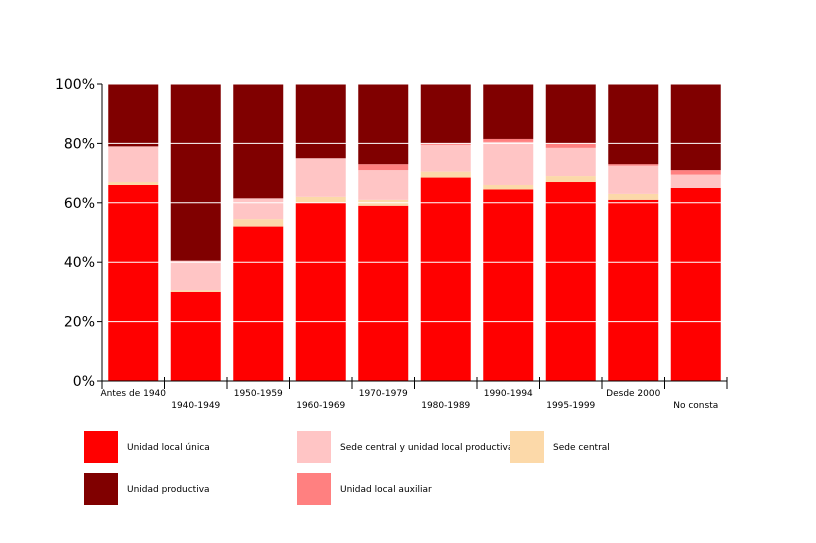 The image size is (816, 543). What do you see at coordinates (79, 144) in the screenshot?
I see `y-tick-label: 80%` at bounding box center [79, 144].